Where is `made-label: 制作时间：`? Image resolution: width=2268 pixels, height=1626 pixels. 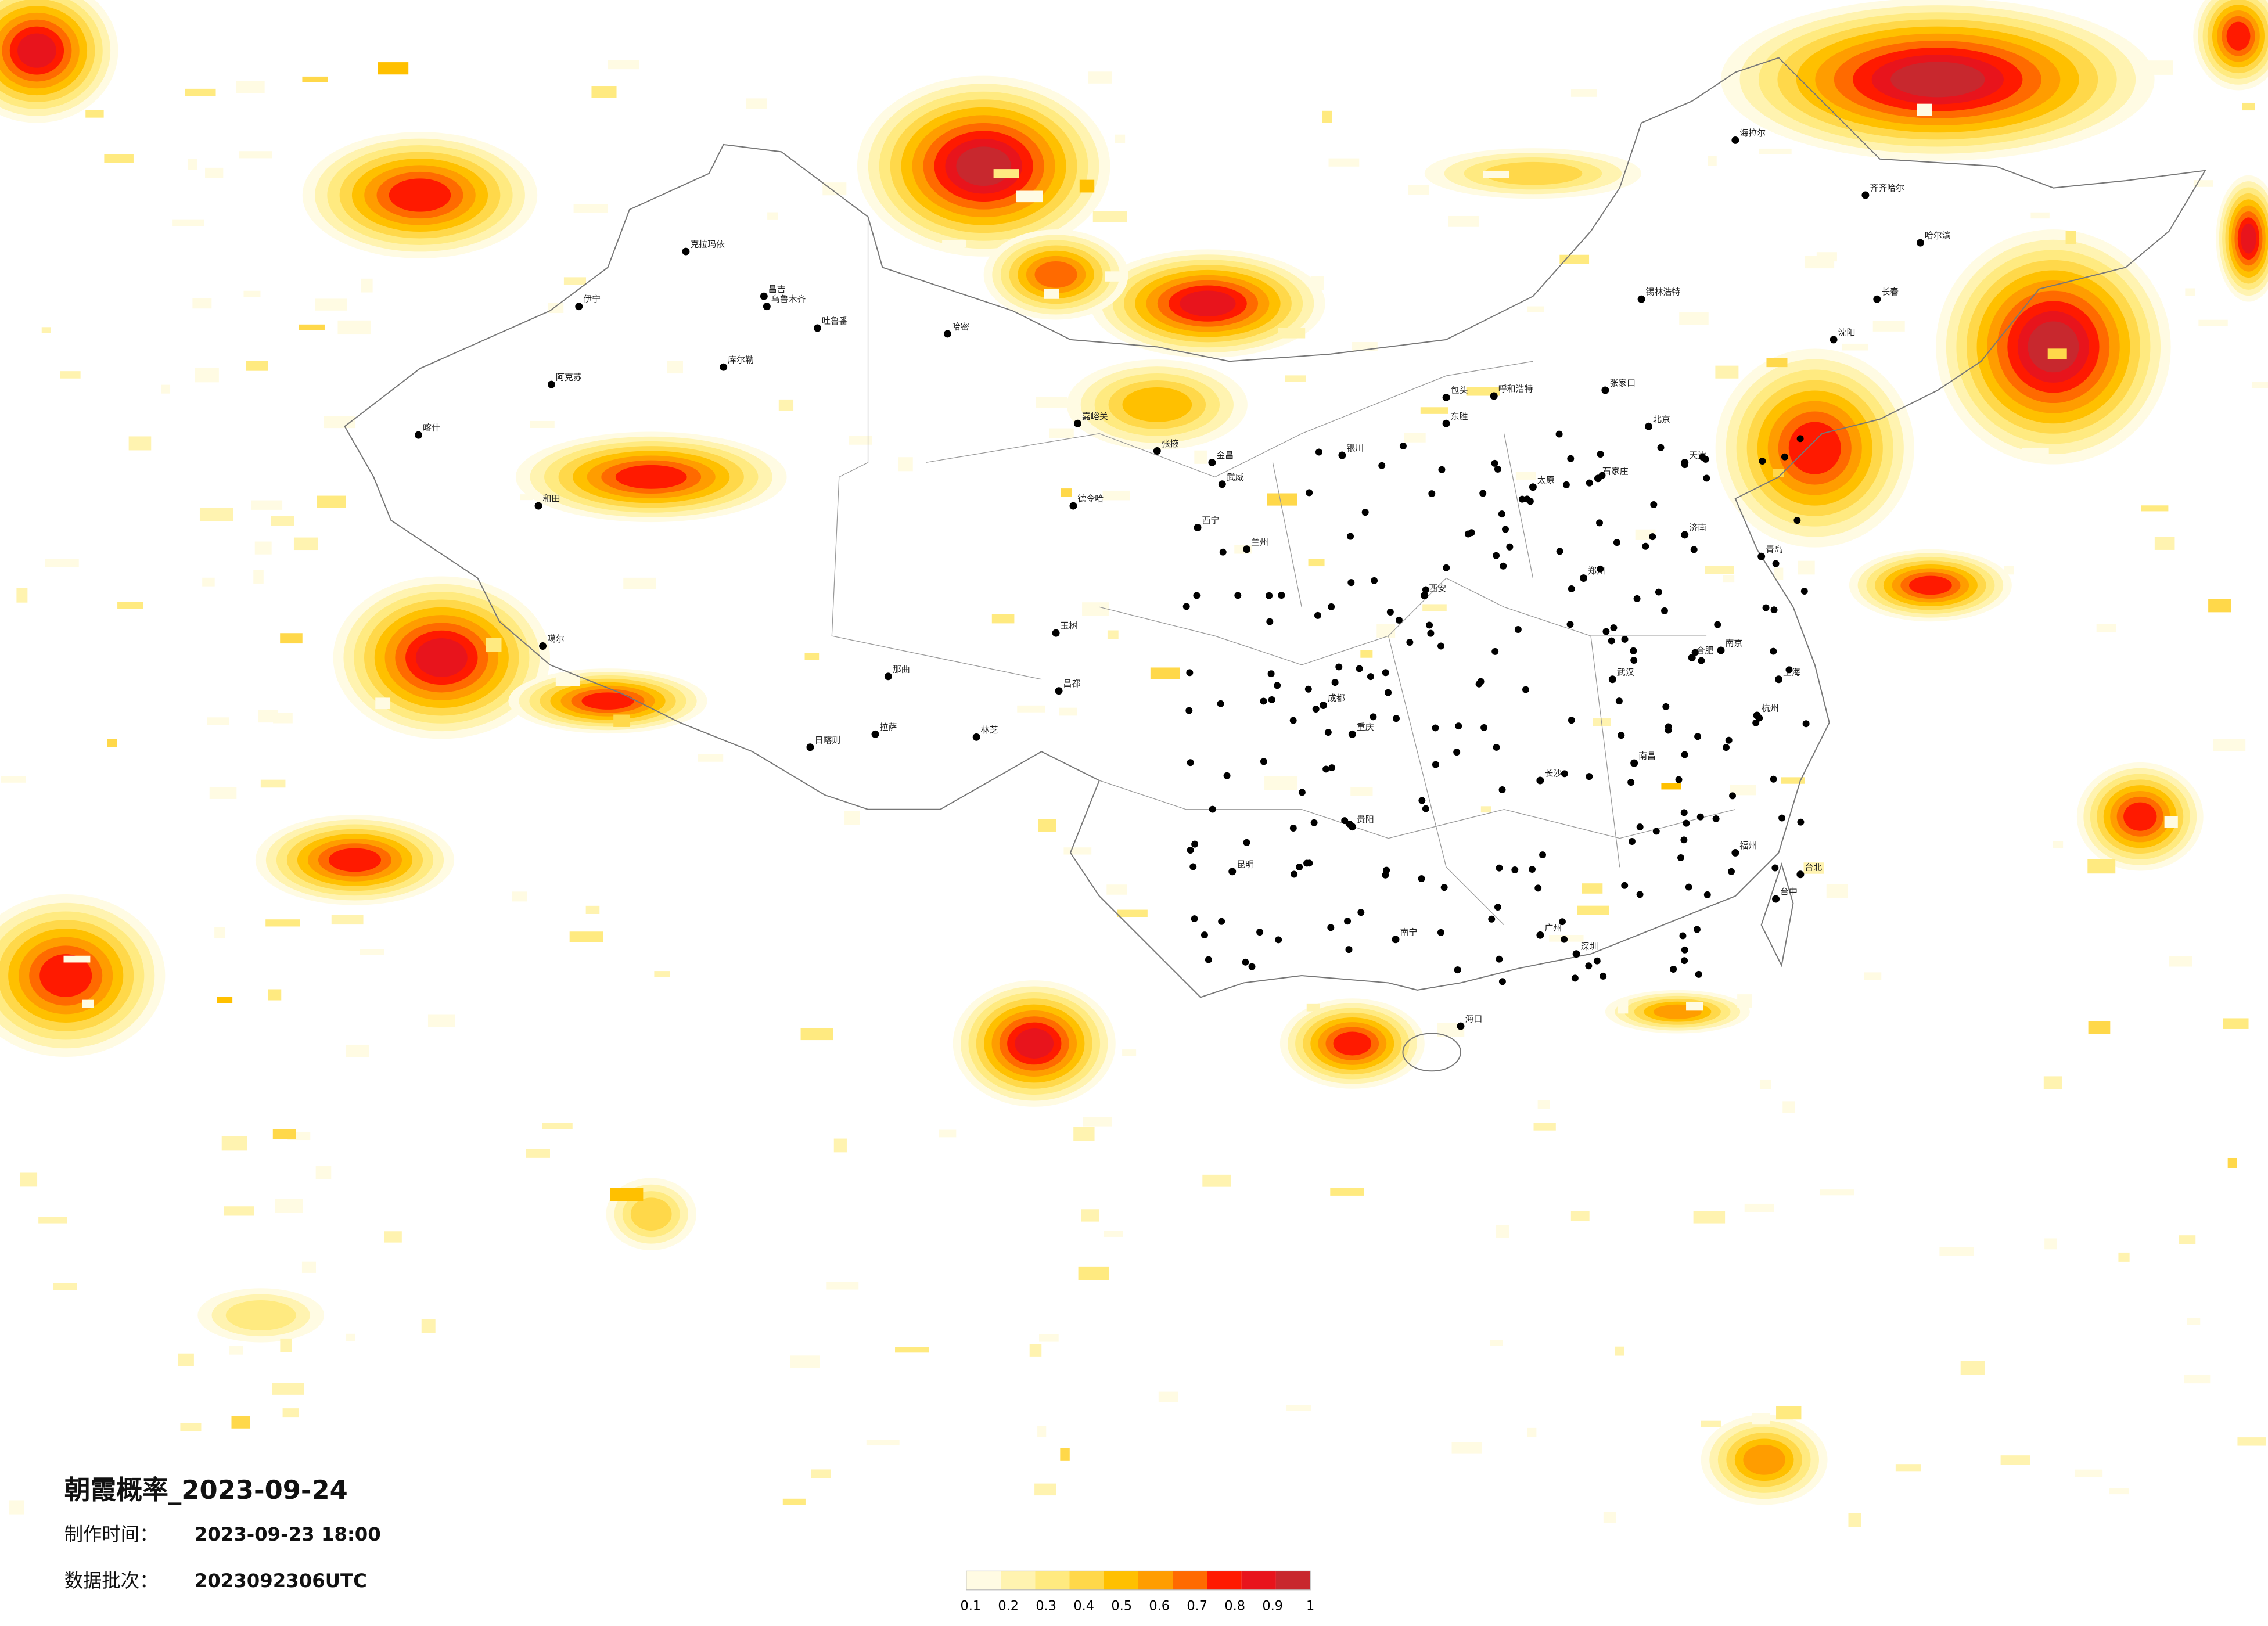 made-label: 制作时间： is located at coordinates (111, 1534).